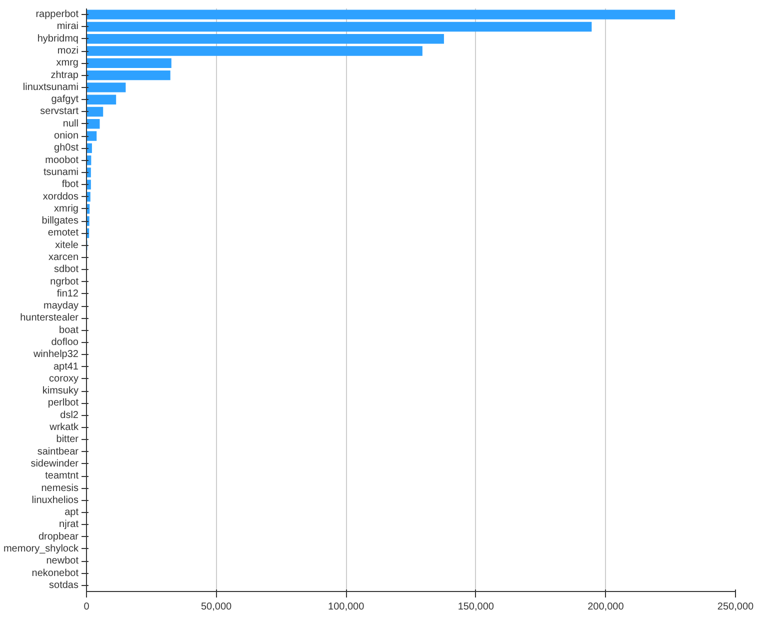 This screenshot has width=771, height=617. What do you see at coordinates (216, 607) in the screenshot?
I see `x-tick-label: 50,000` at bounding box center [216, 607].